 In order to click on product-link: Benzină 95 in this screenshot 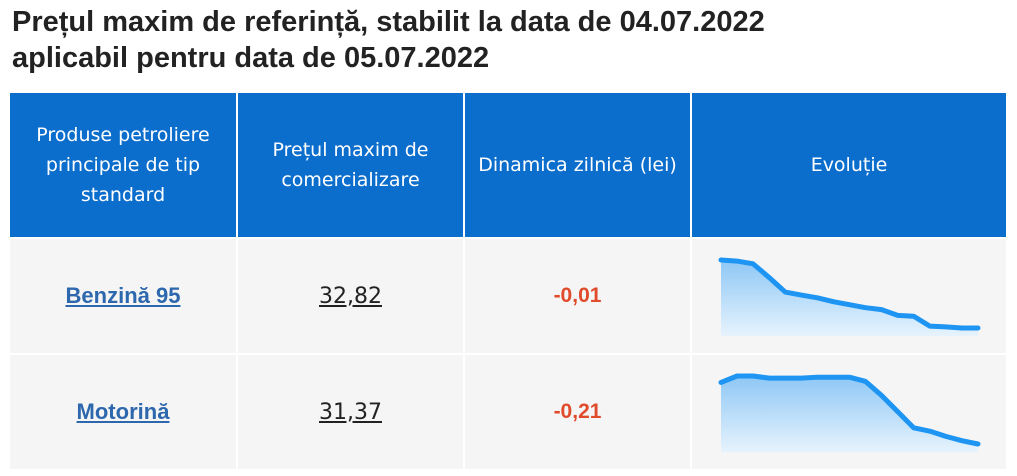, I will do `click(123, 295)`.